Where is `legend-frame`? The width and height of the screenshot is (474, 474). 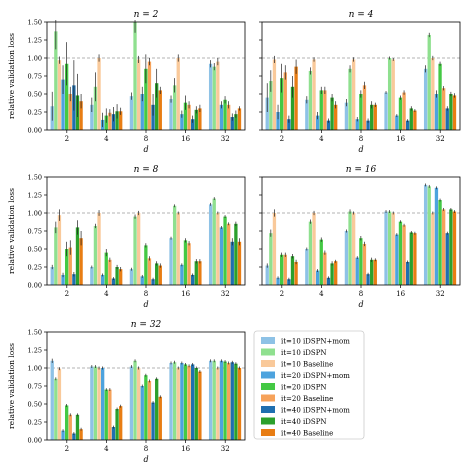 legend-frame is located at coordinates (309, 385).